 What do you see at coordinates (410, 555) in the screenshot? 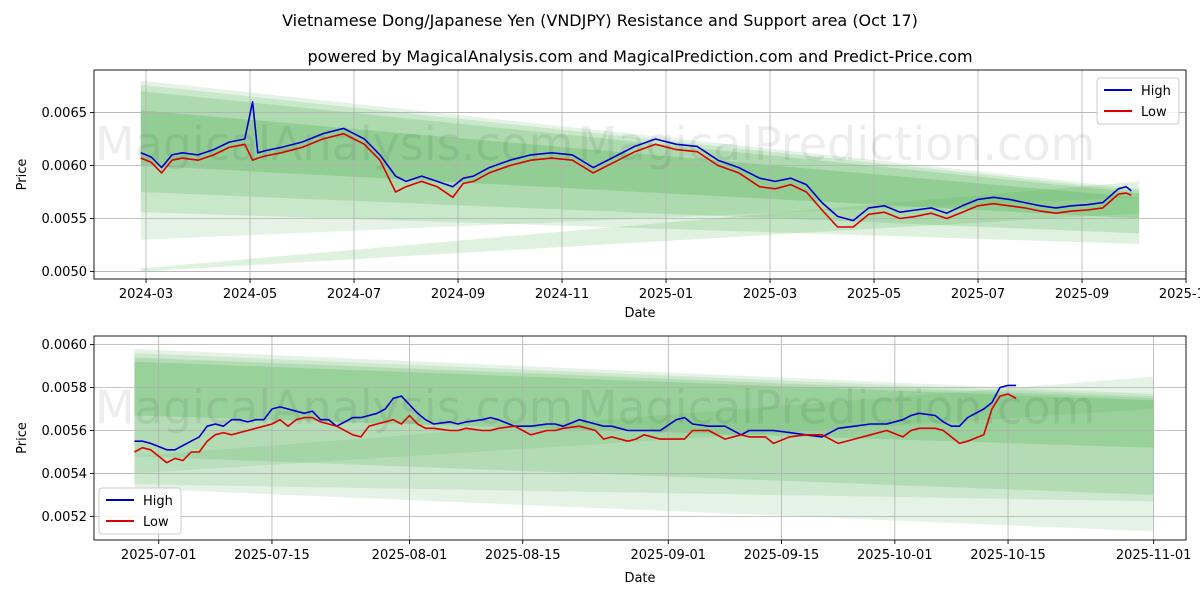
I see `x-tick-label-2: 2025-08-01` at bounding box center [410, 555].